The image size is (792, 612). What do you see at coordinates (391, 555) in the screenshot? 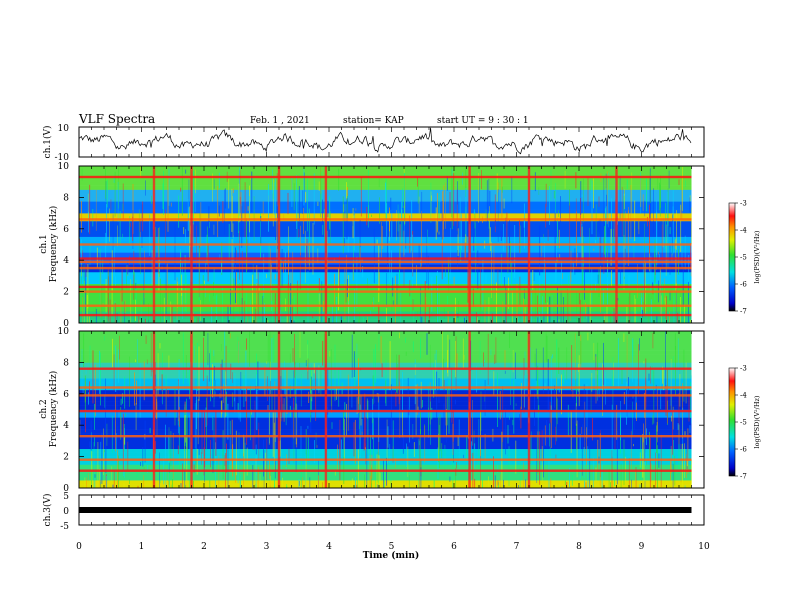
I see `time-axis-label: Time (min)` at bounding box center [391, 555].